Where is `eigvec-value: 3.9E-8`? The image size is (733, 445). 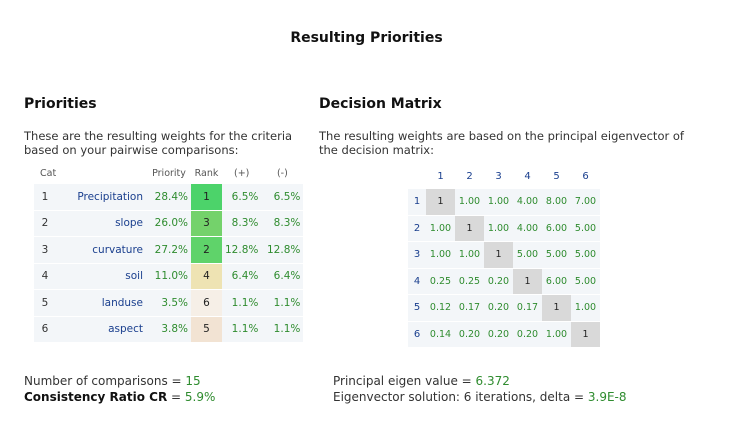
eigvec-value: 3.9E-8 is located at coordinates (607, 397).